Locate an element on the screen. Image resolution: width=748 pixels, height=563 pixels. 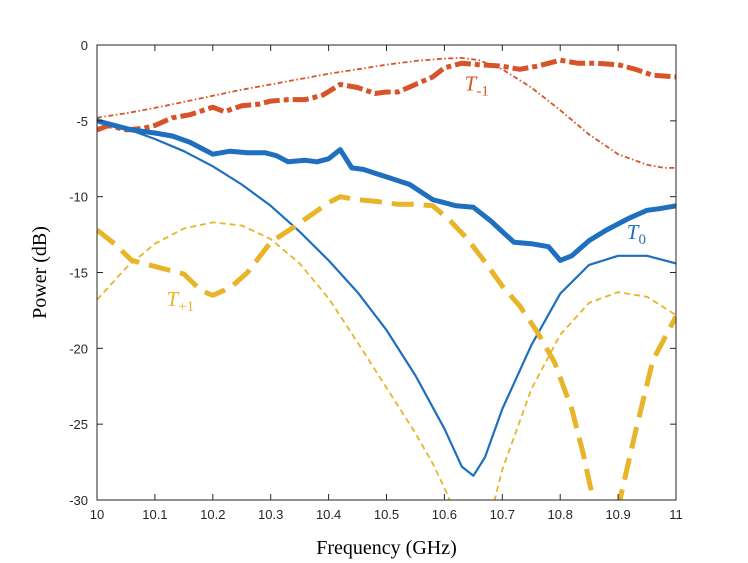
x-tick-label: 10 is located at coordinates (97, 514).